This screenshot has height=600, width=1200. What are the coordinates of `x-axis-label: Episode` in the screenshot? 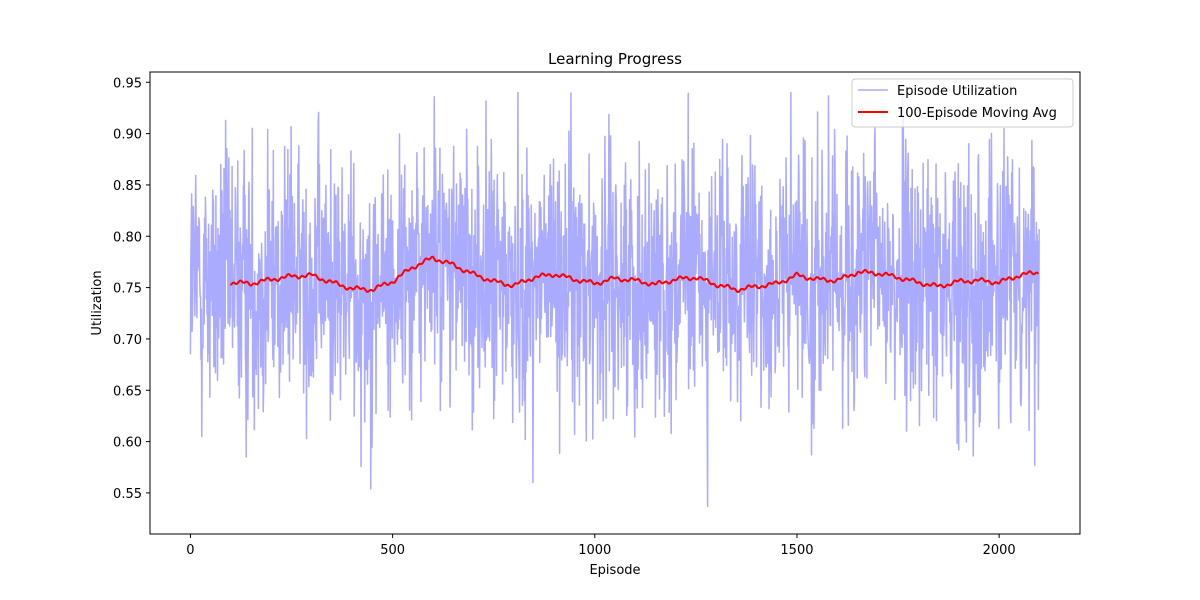 It's located at (614, 570).